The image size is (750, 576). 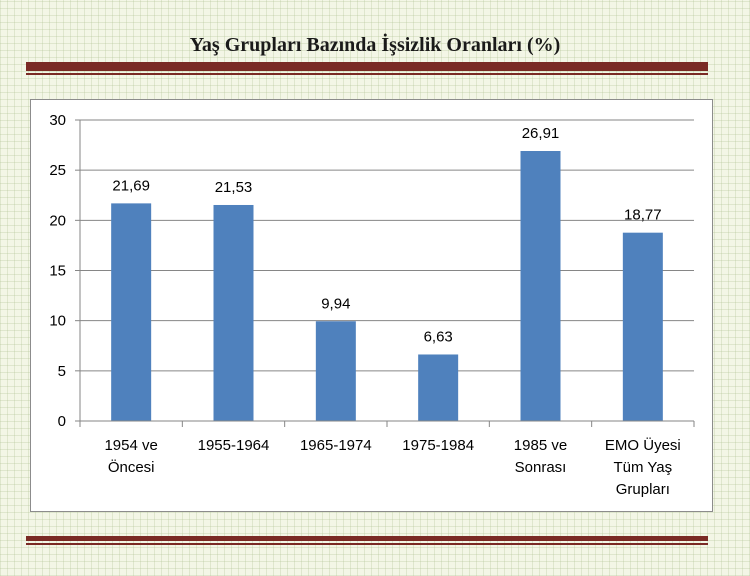 What do you see at coordinates (131, 185) in the screenshot?
I see `data-label: 21,69` at bounding box center [131, 185].